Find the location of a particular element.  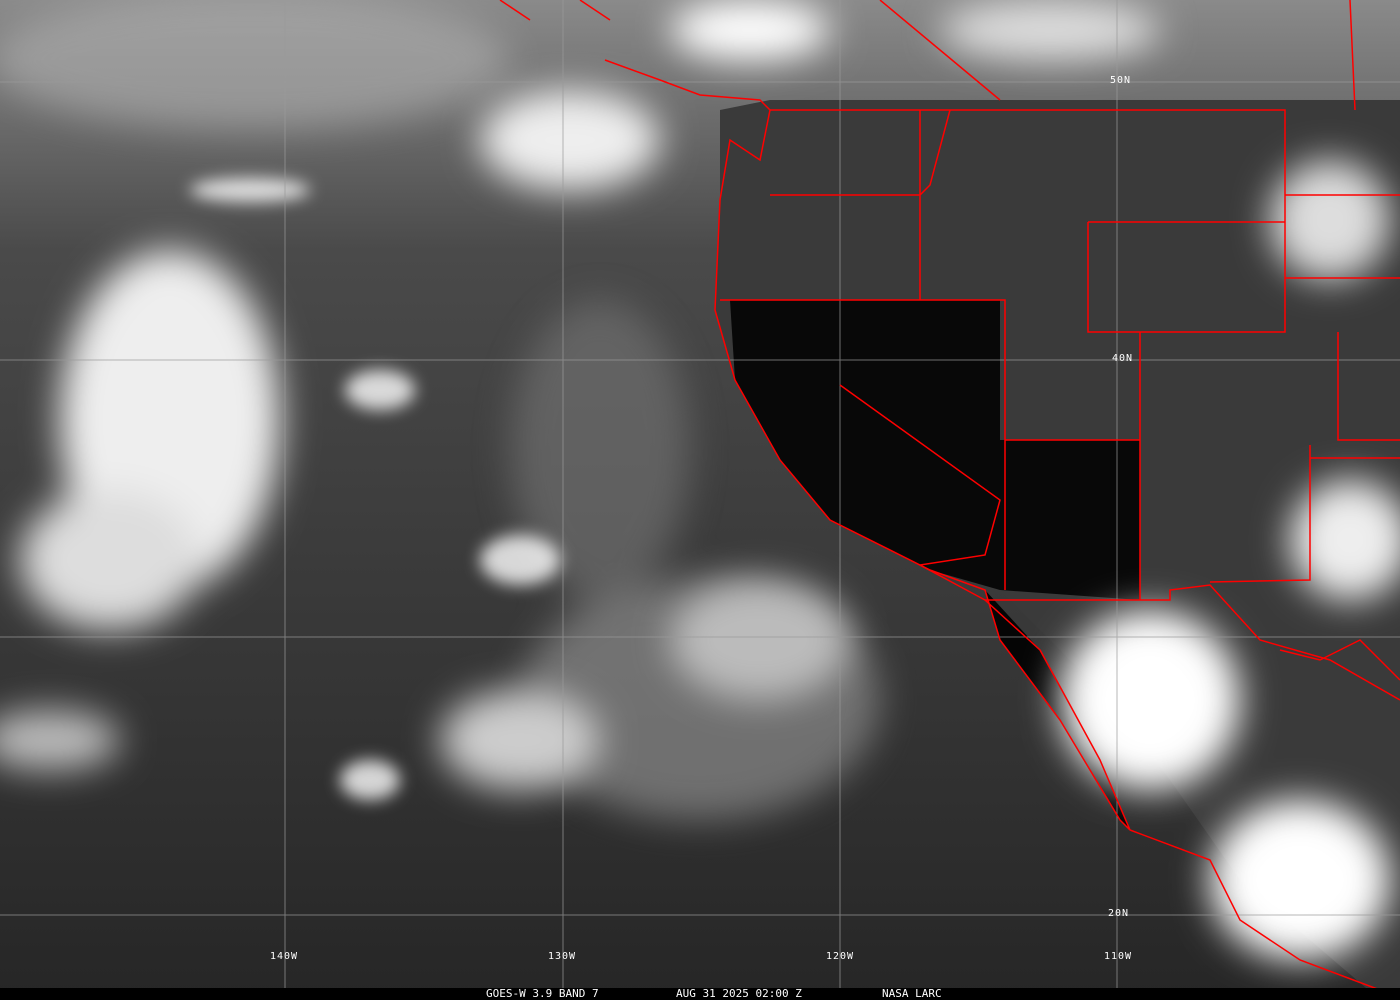

caption-satellite: GOES-W 3.9 BAND 7 is located at coordinates (542, 993).